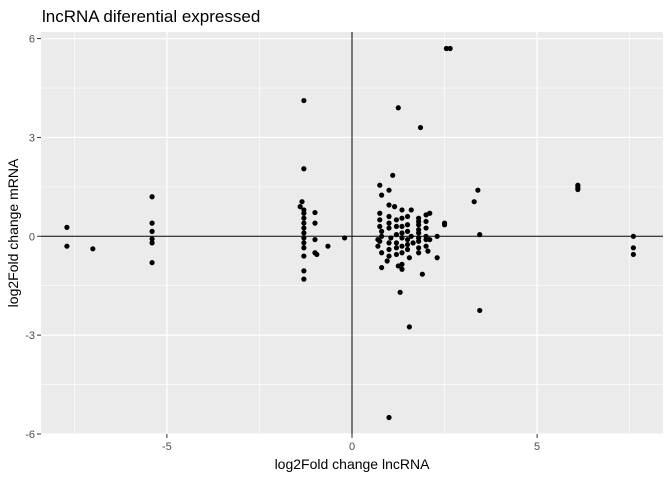  What do you see at coordinates (353, 464) in the screenshot?
I see `x-axis-title: log2Fold change lncRNA` at bounding box center [353, 464].